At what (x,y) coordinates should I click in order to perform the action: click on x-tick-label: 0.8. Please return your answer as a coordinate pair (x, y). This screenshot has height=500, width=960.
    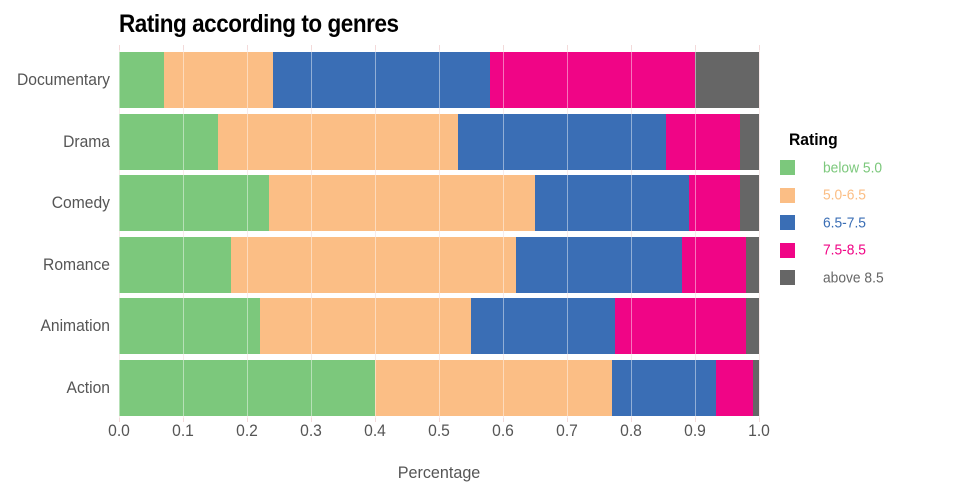
    Looking at the image, I should click on (631, 430).